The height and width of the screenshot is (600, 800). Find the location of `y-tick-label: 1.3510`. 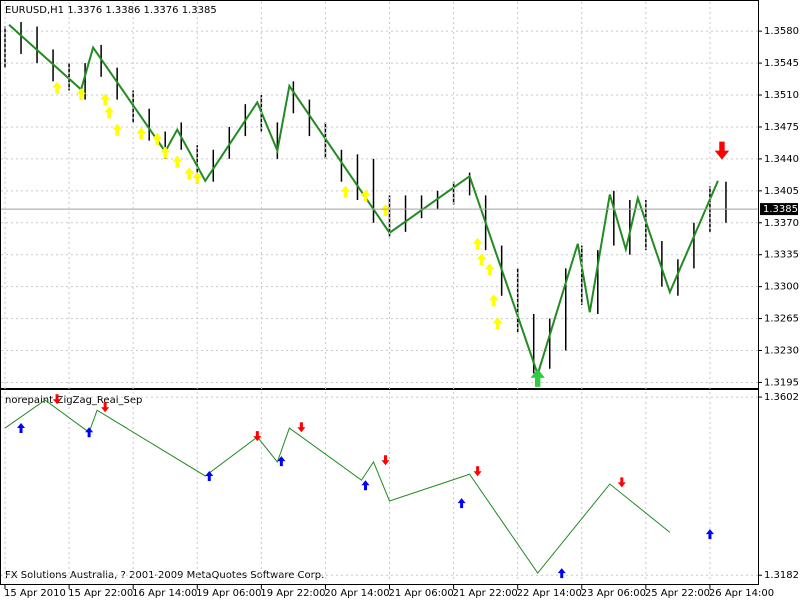

y-tick-label: 1.3510 is located at coordinates (781, 95).